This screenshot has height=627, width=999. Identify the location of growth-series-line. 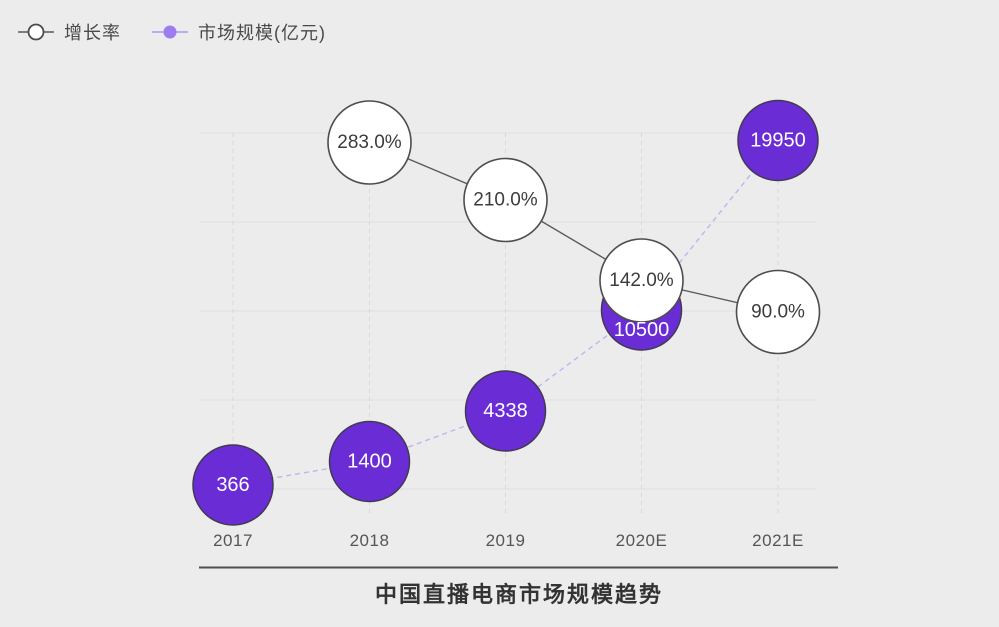
(574, 227).